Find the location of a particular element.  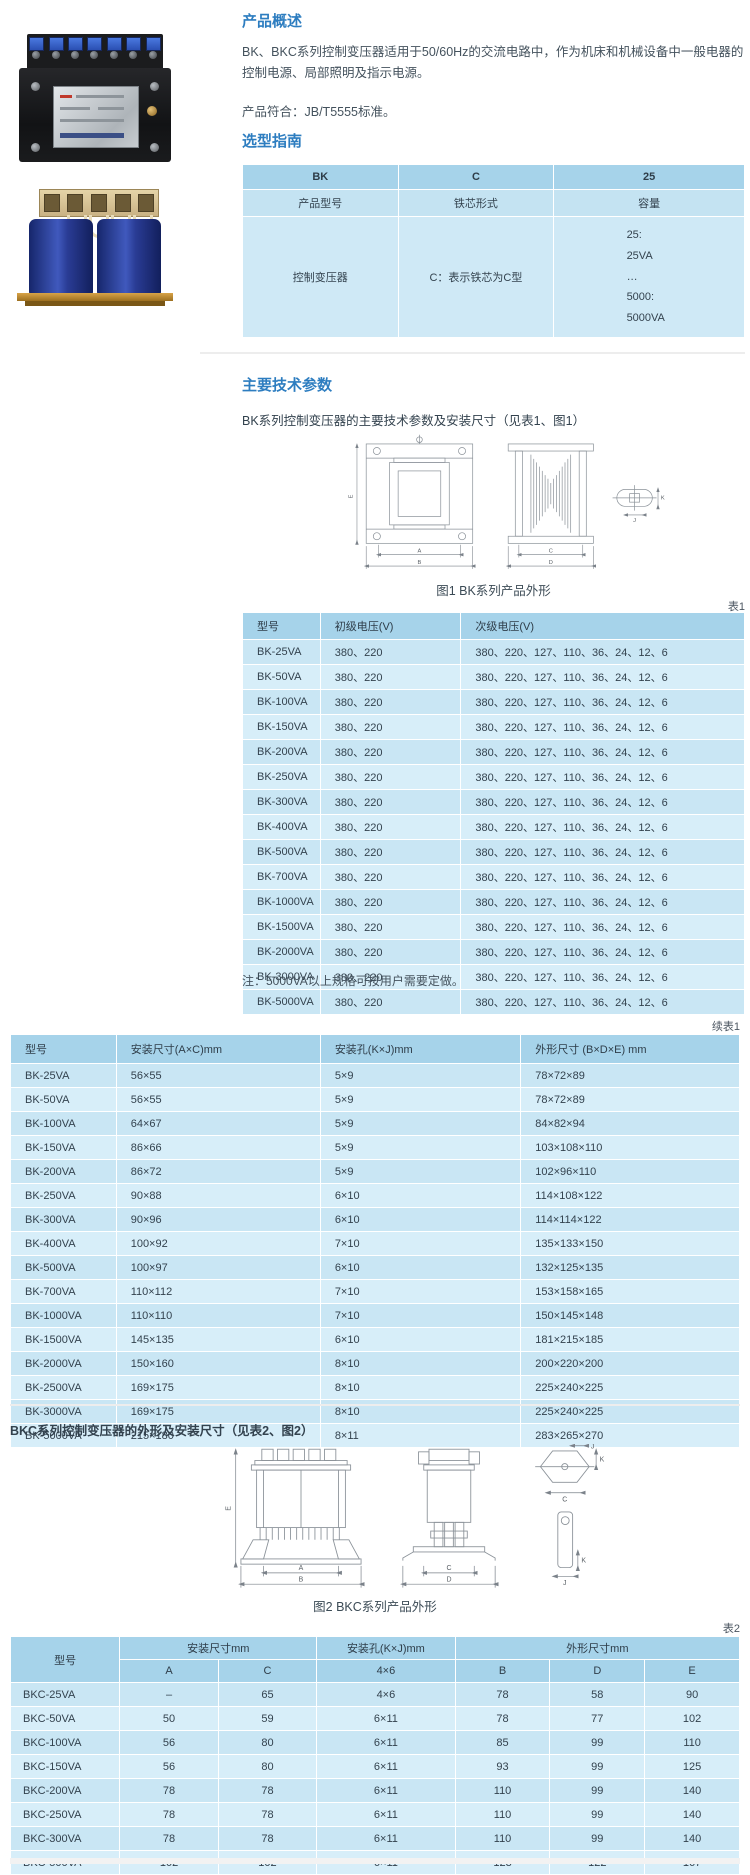

figure2-drawing: E A B C D J K C K J is located at coordinates (415, 1515).